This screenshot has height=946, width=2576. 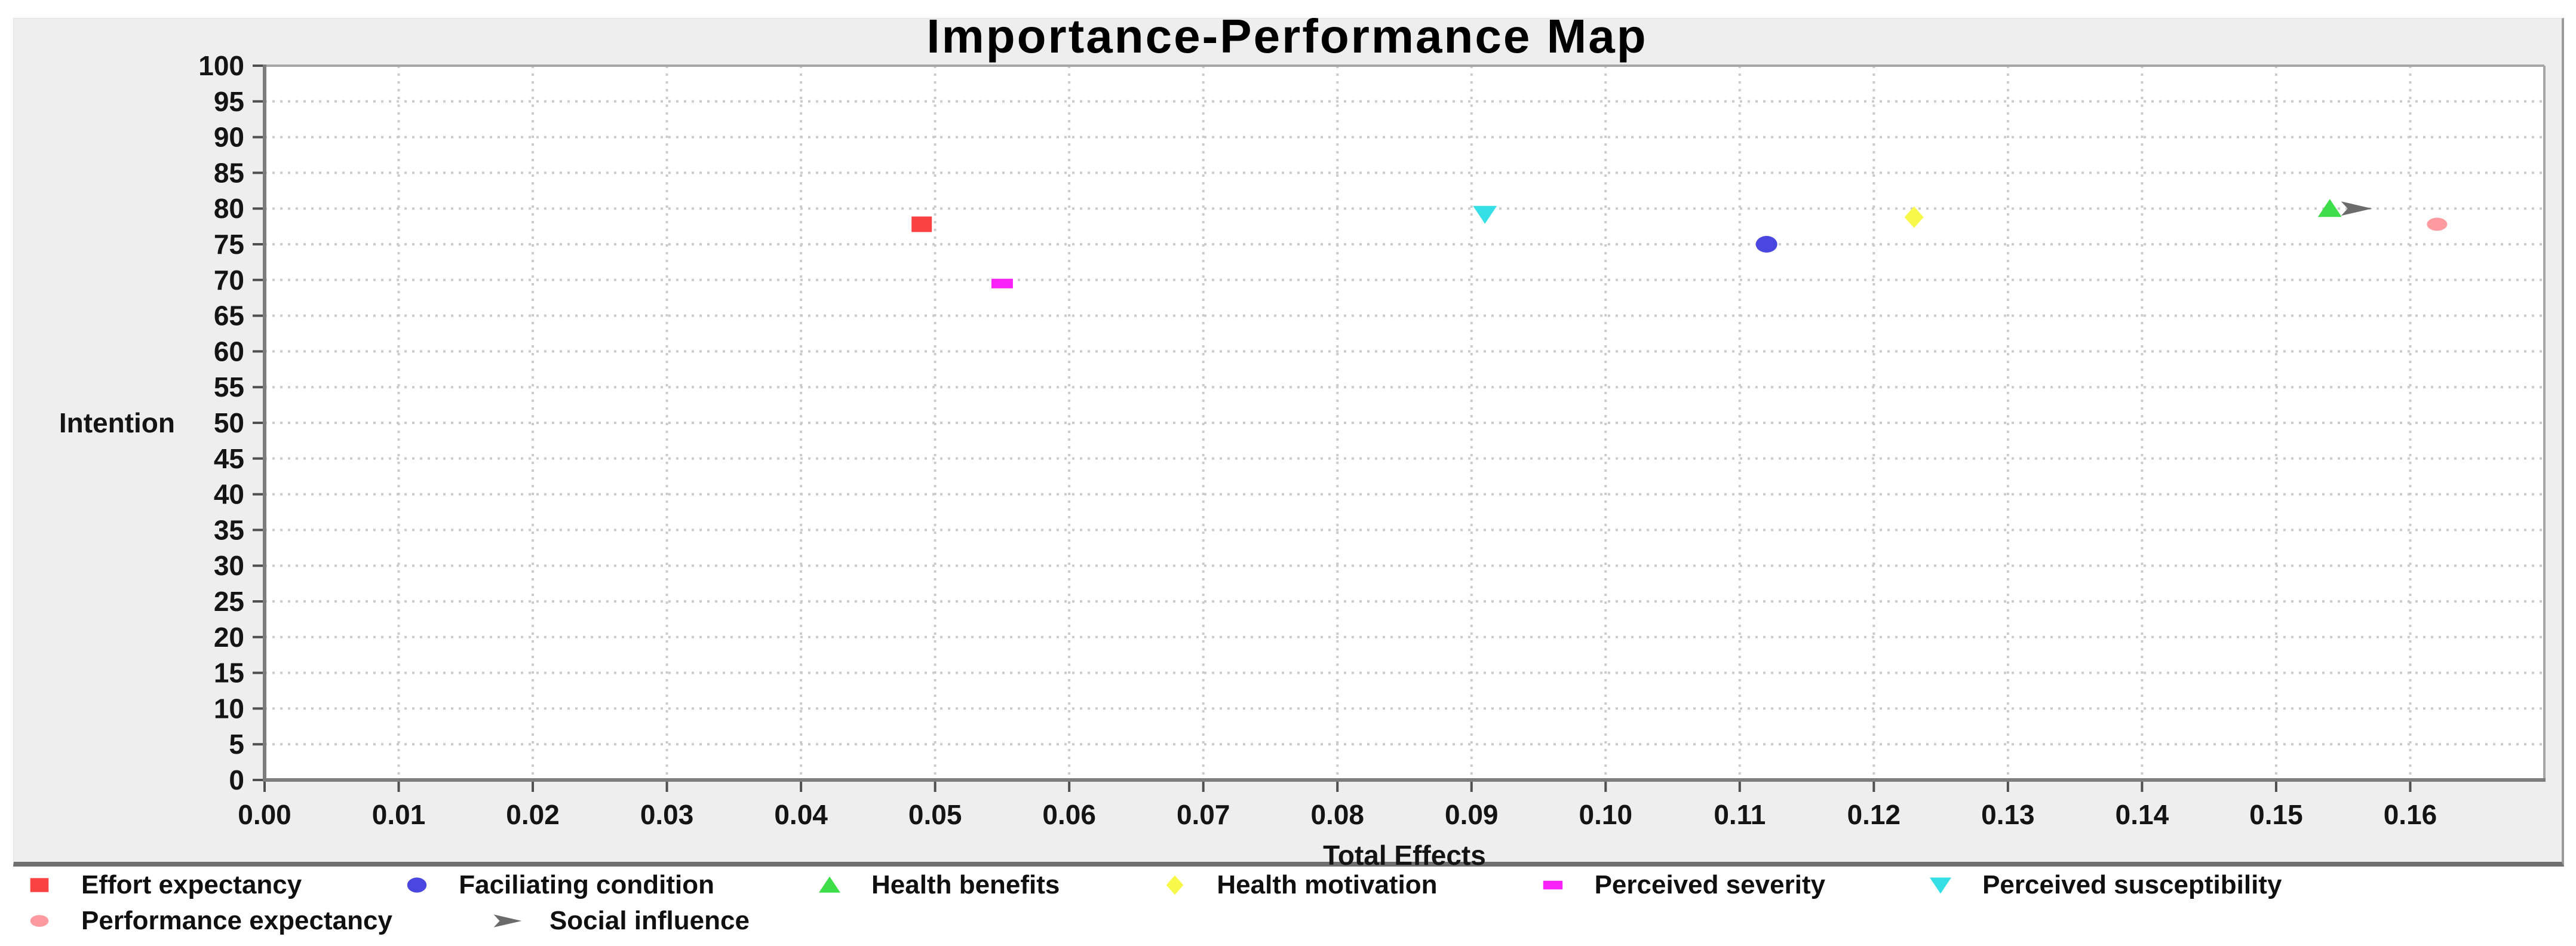 I want to click on x-tick-label: 0.12, so click(x=1874, y=814).